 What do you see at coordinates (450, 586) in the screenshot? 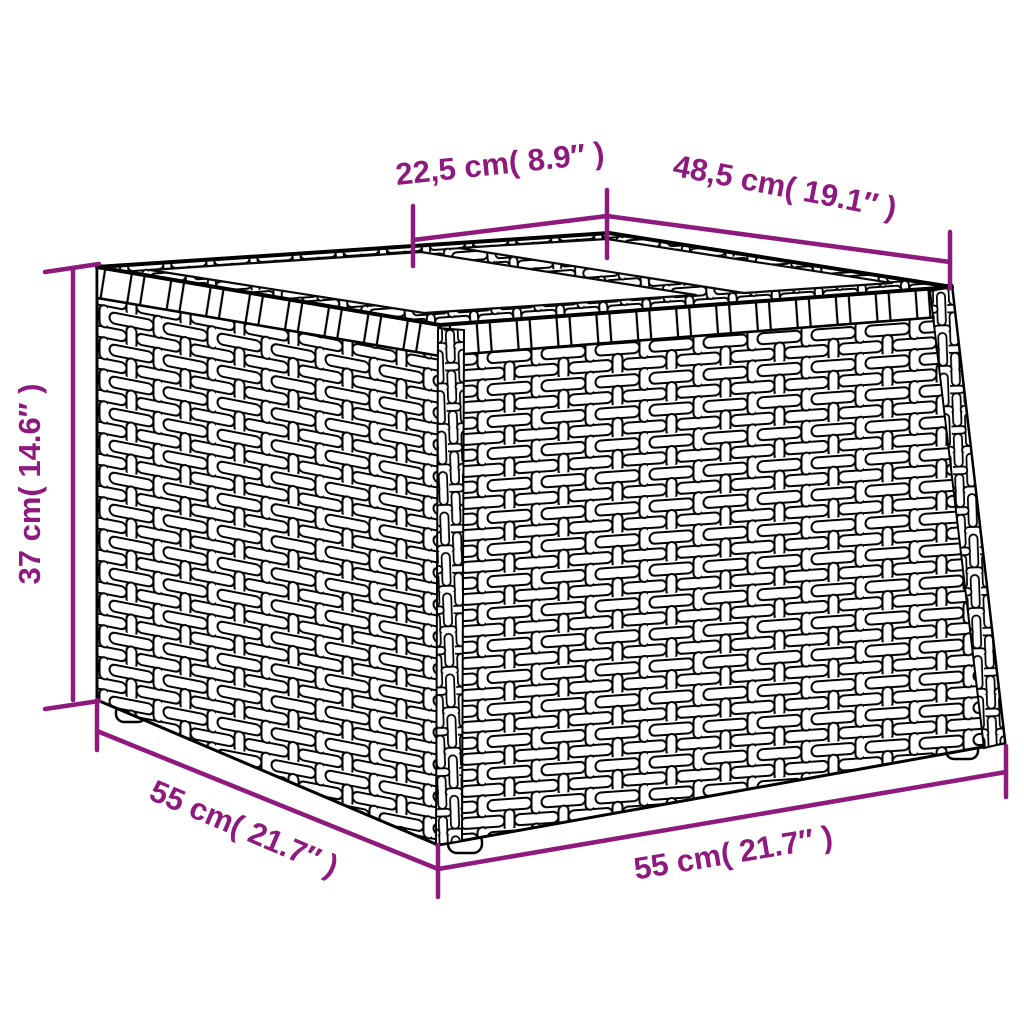
I see `wicker-corner-front` at bounding box center [450, 586].